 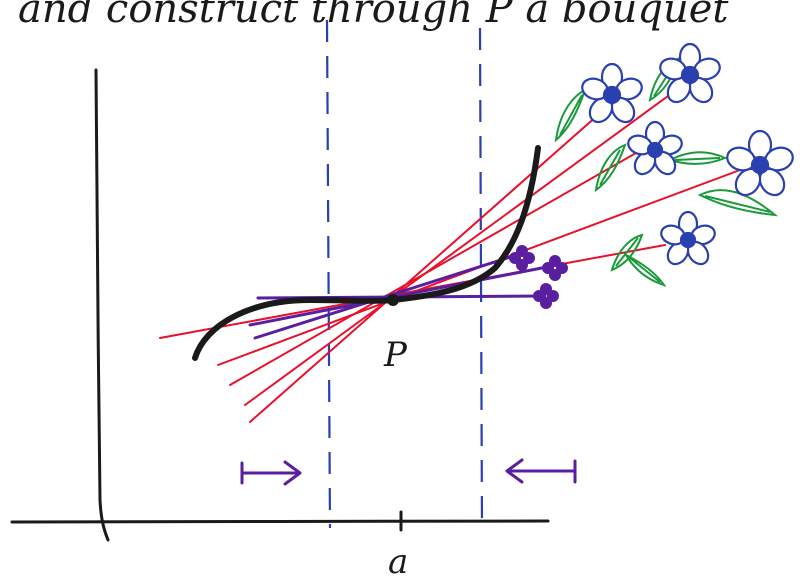 I want to click on flowers, so click(x=687, y=154).